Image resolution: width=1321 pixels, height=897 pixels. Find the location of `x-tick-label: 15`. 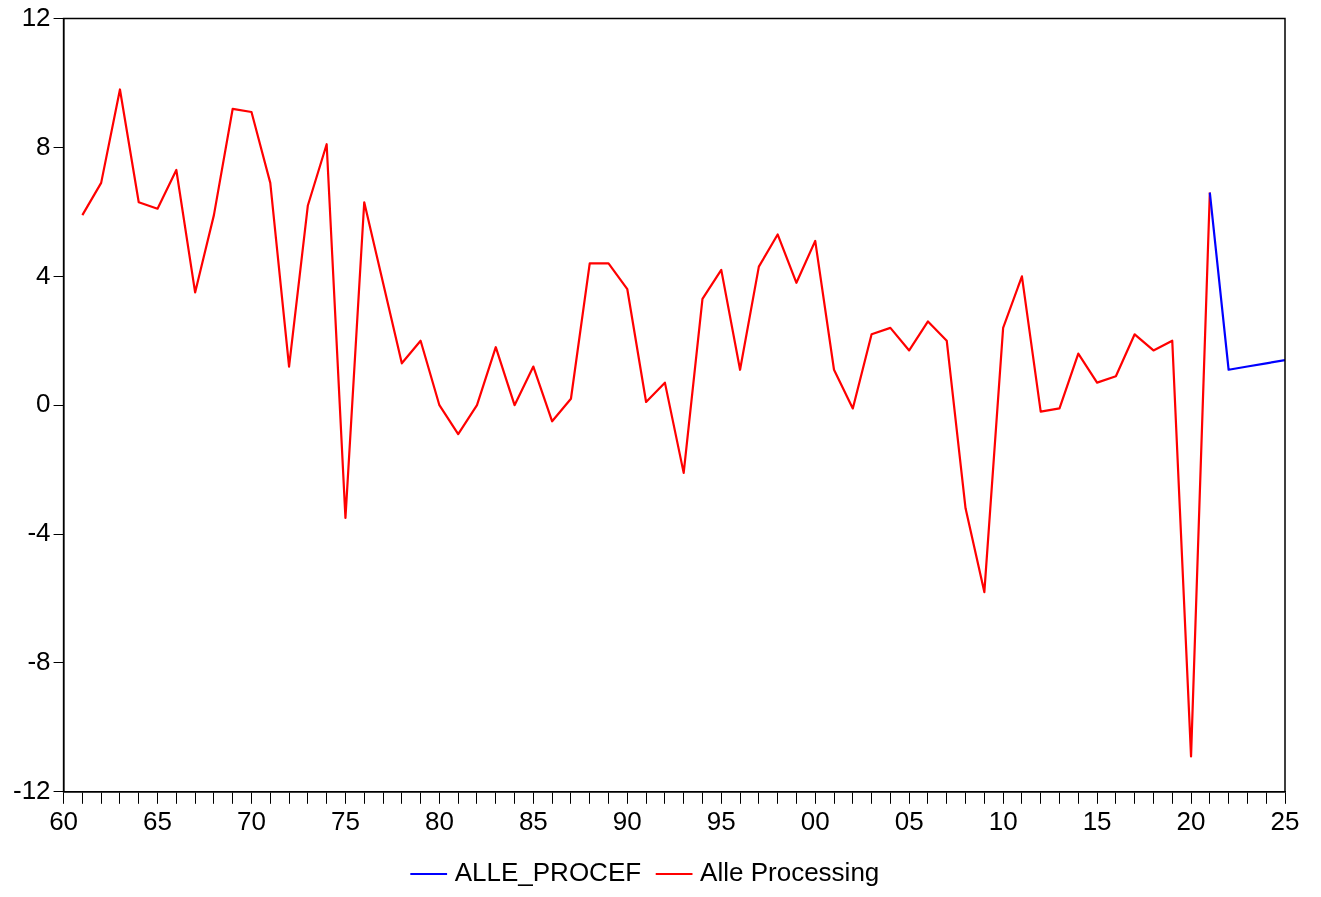

x-tick-label: 15 is located at coordinates (1097, 820).